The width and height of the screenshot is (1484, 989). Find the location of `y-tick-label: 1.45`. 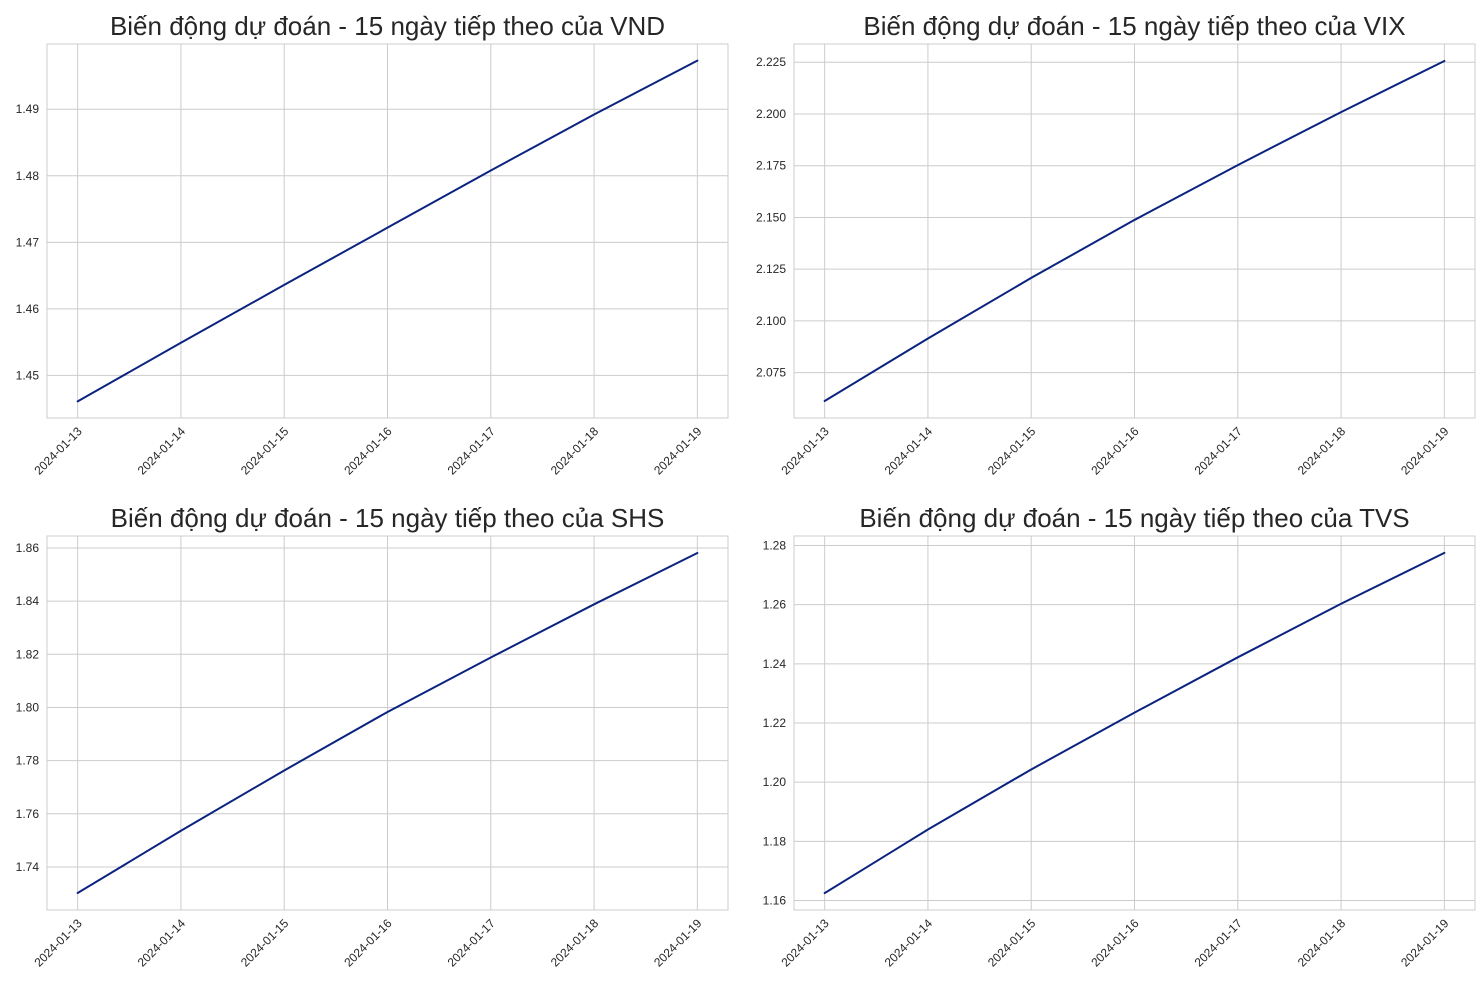

y-tick-label: 1.45 is located at coordinates (28, 375).